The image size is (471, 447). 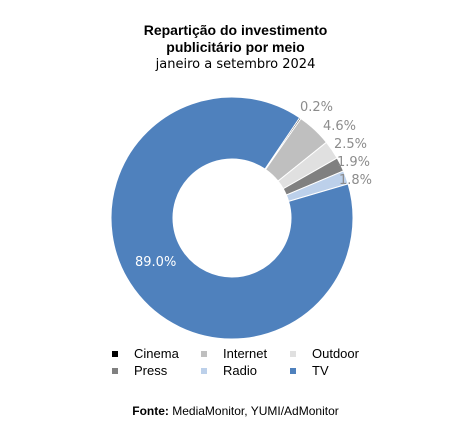 What do you see at coordinates (155, 262) in the screenshot?
I see `data-label-tv: 89.0%` at bounding box center [155, 262].